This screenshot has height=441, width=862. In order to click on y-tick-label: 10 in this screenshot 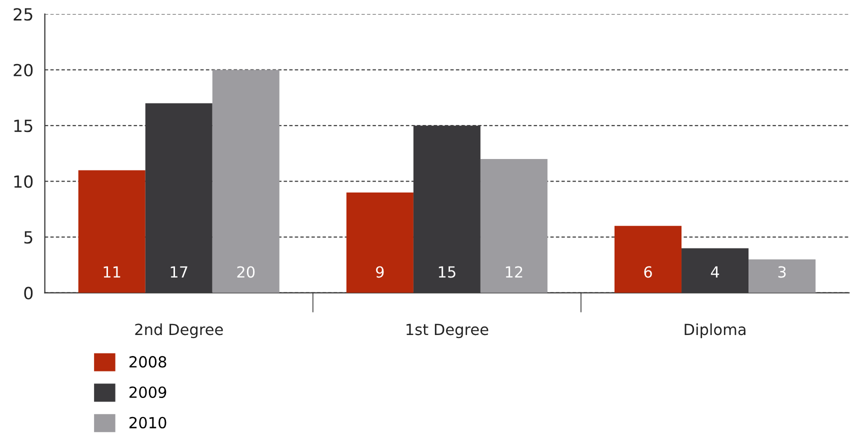, I will do `click(23, 181)`.